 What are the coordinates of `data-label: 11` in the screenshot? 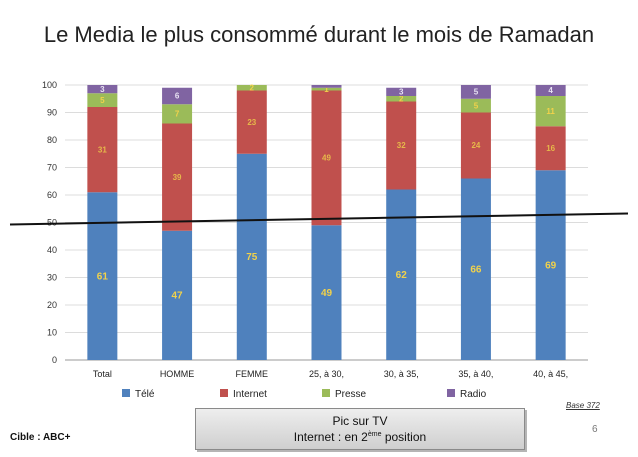 It's located at (550, 111).